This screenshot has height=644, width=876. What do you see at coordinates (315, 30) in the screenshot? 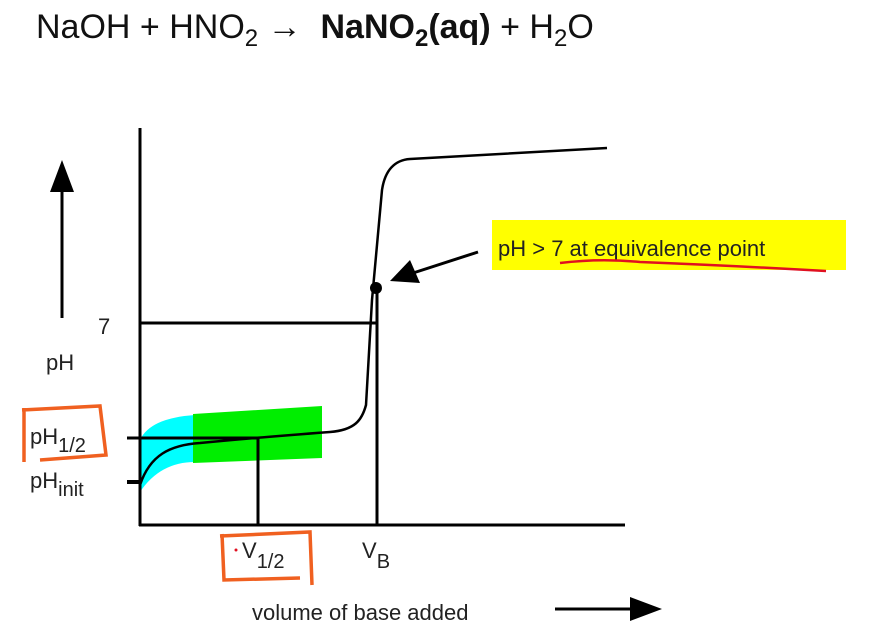
I see `reaction-equation: NaOH + HNO2 → NaNO2(aq) + H2O` at bounding box center [315, 30].